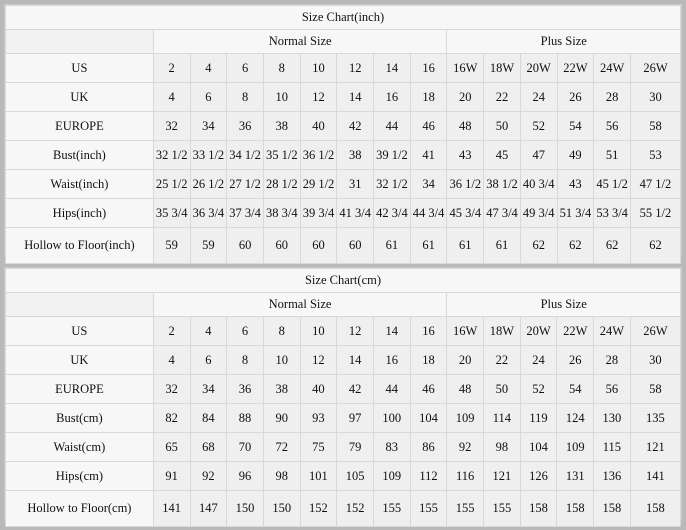 The width and height of the screenshot is (686, 530). Describe the element at coordinates (575, 476) in the screenshot. I see `row-value: 131` at that location.